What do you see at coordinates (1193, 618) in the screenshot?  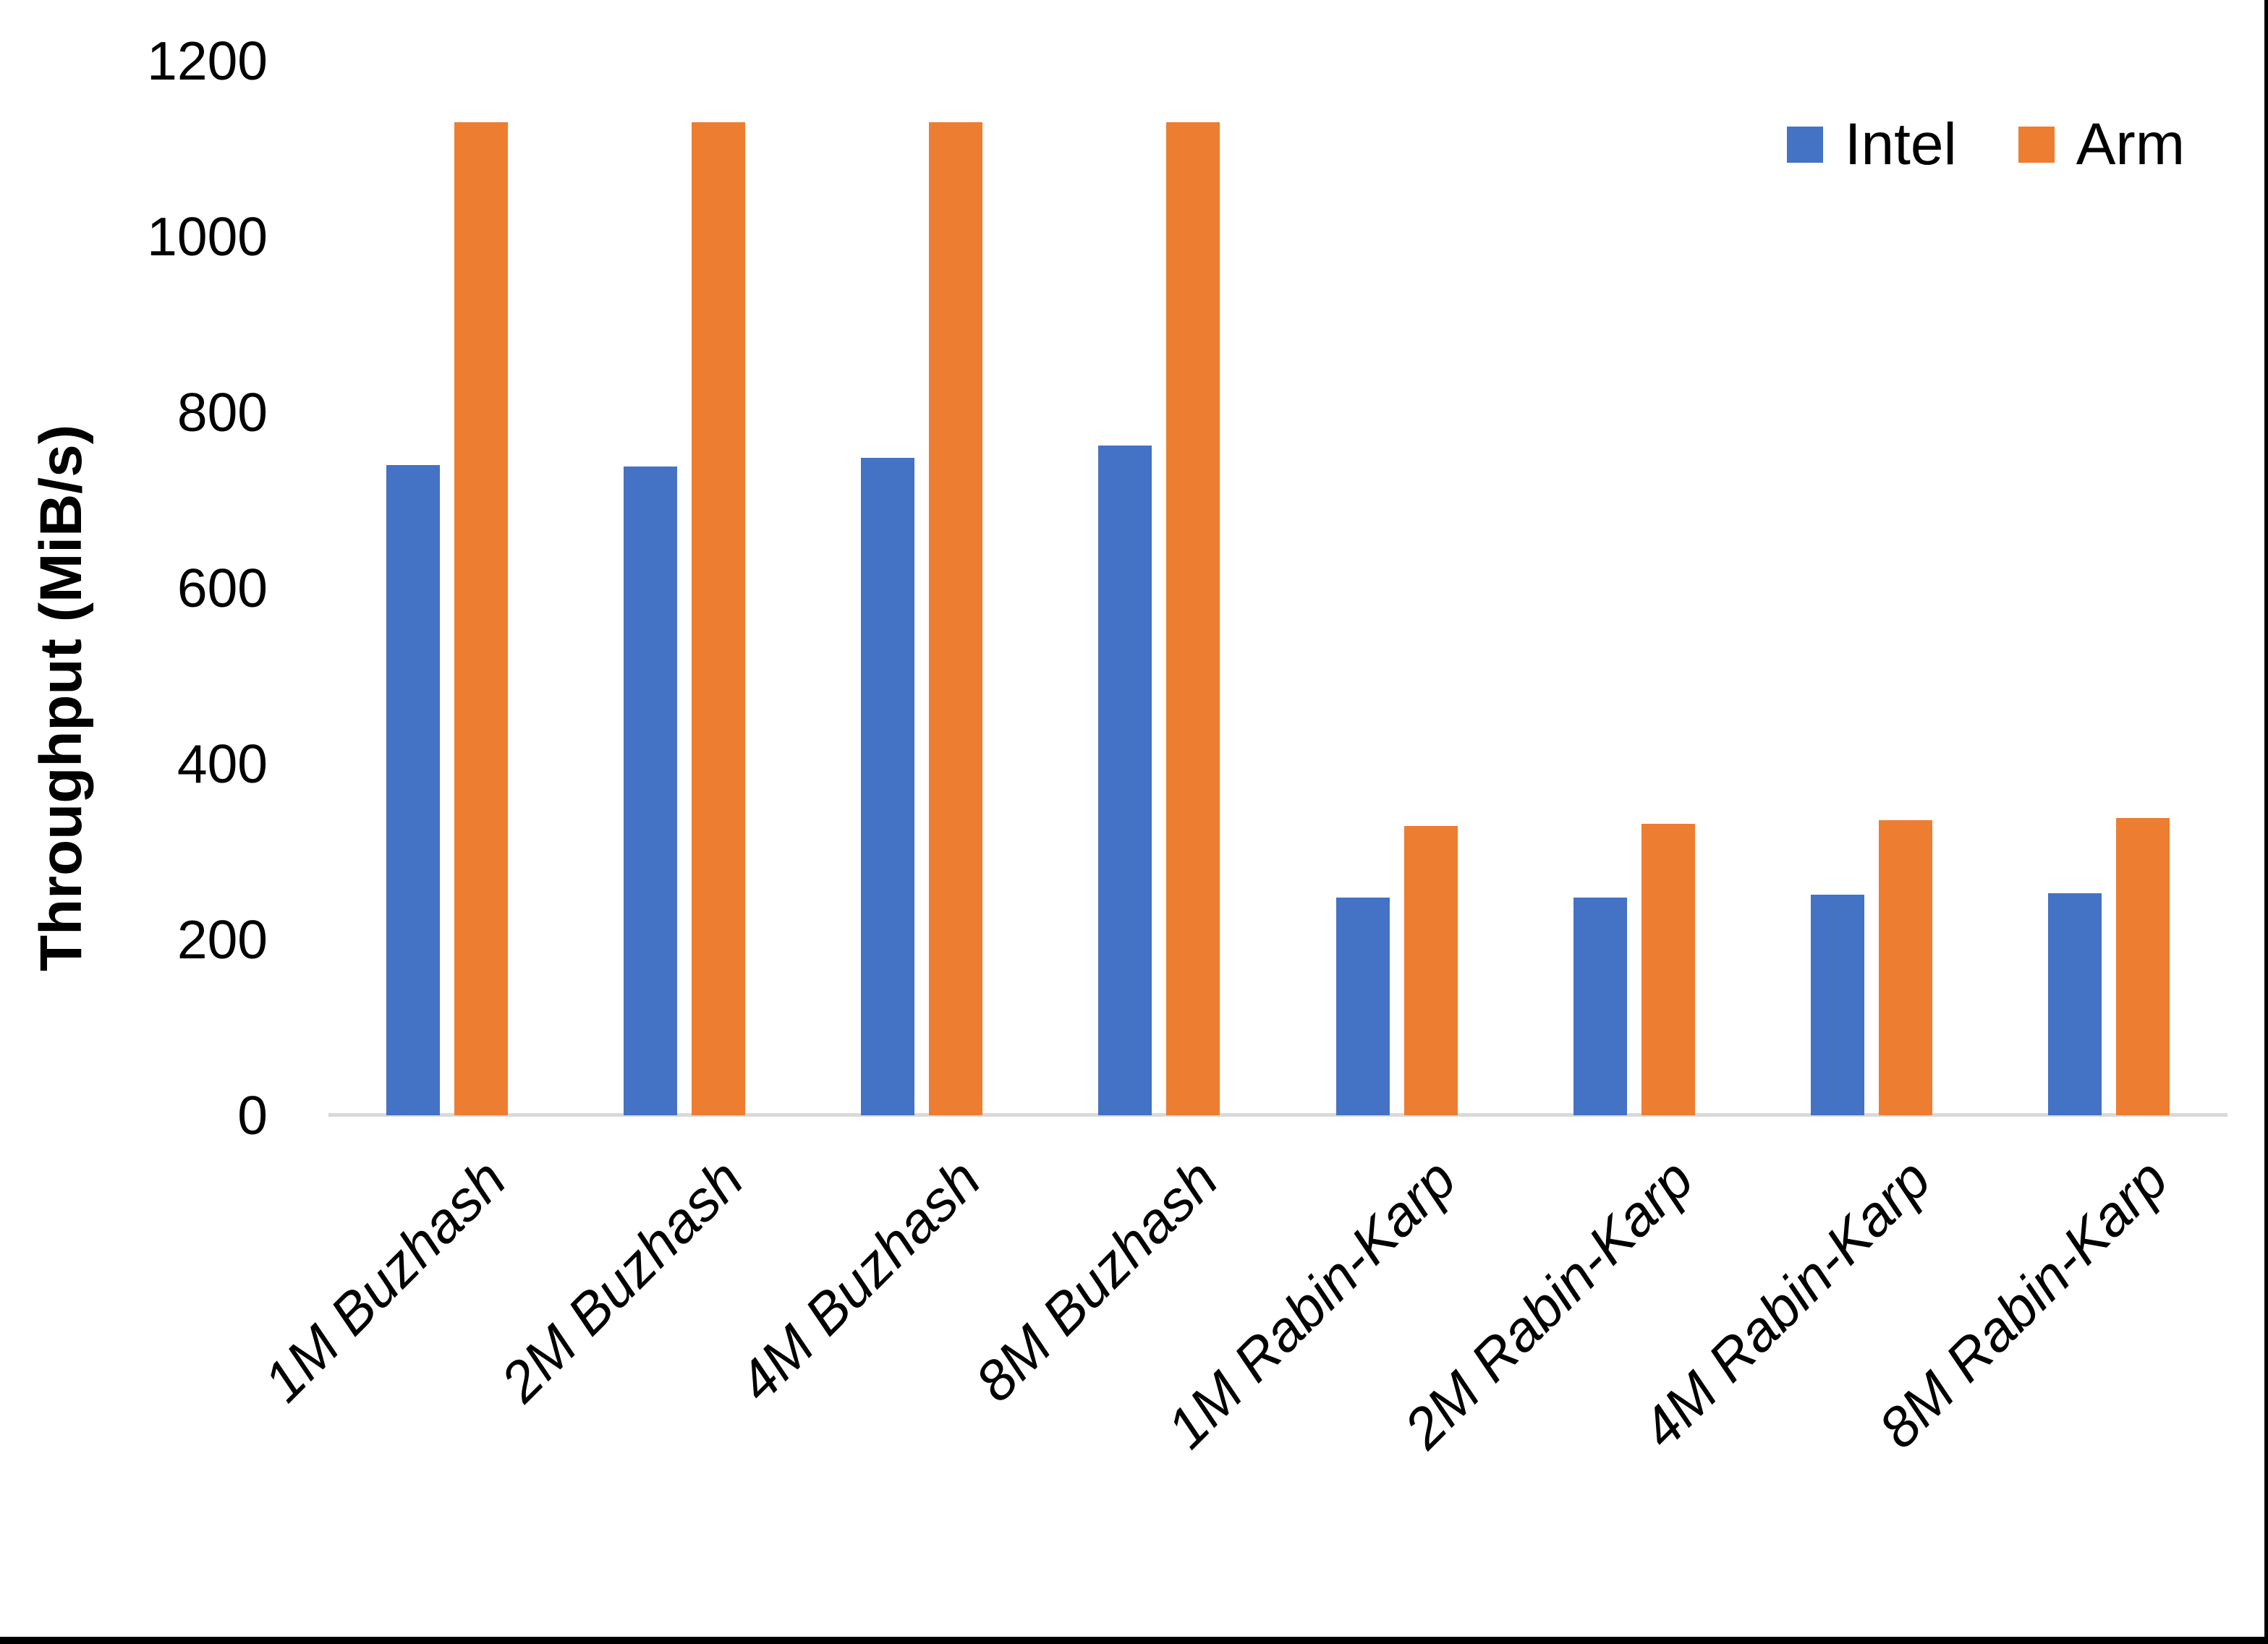 I see `bar-arm-8m-buzhash` at bounding box center [1193, 618].